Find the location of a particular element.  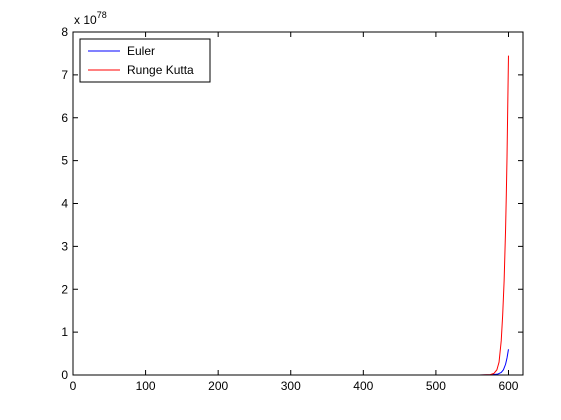

y-multiplier: x 1078 is located at coordinates (90, 18).